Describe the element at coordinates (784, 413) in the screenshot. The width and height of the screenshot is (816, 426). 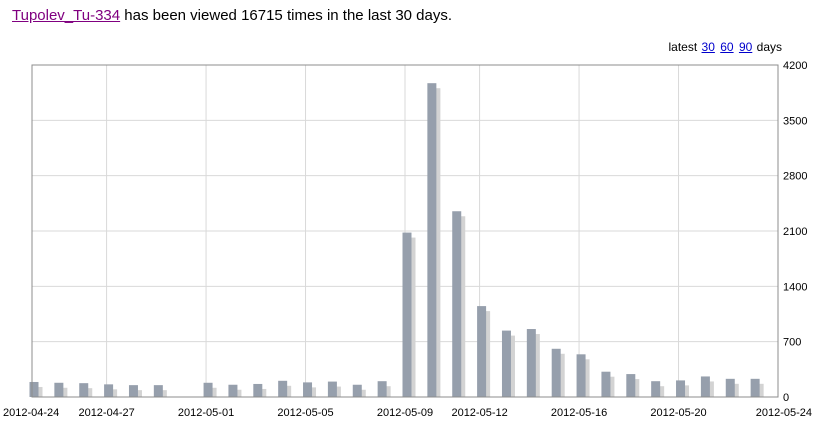
I see `x-tick-label: 2012-05-24` at that location.